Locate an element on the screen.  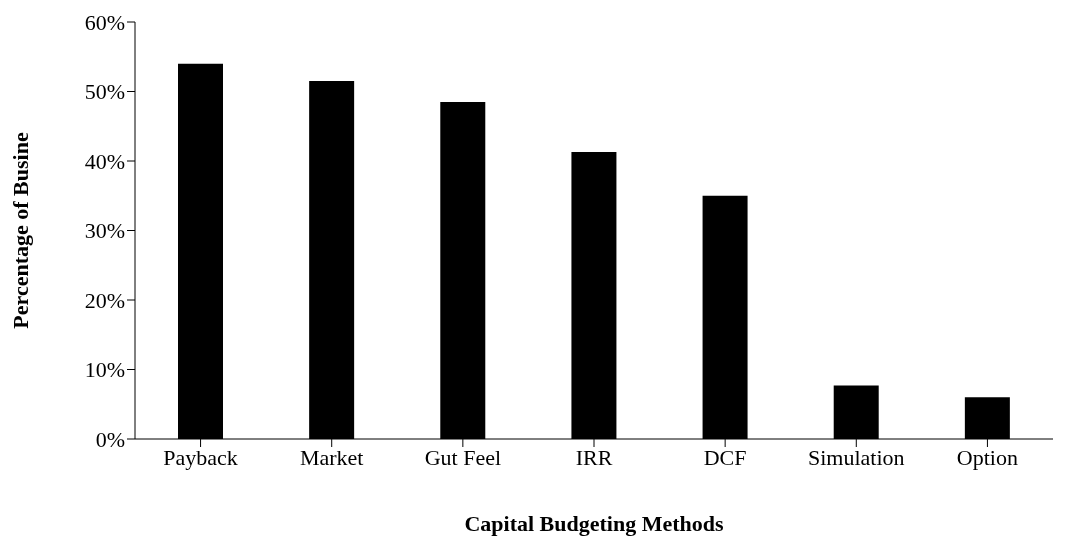
y-tick-label: 50% is located at coordinates (104, 92).